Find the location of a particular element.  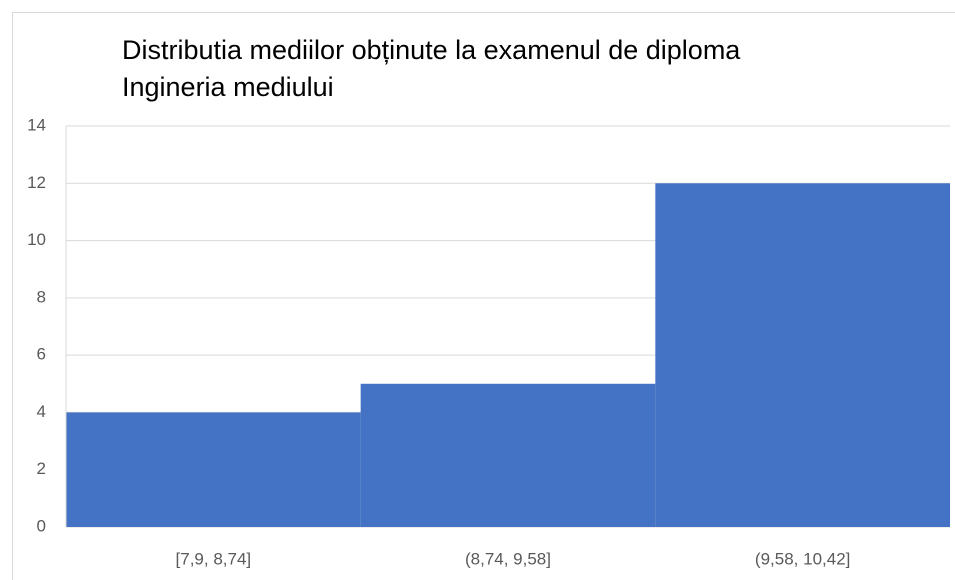

y-tick-label: 4 is located at coordinates (41, 411).